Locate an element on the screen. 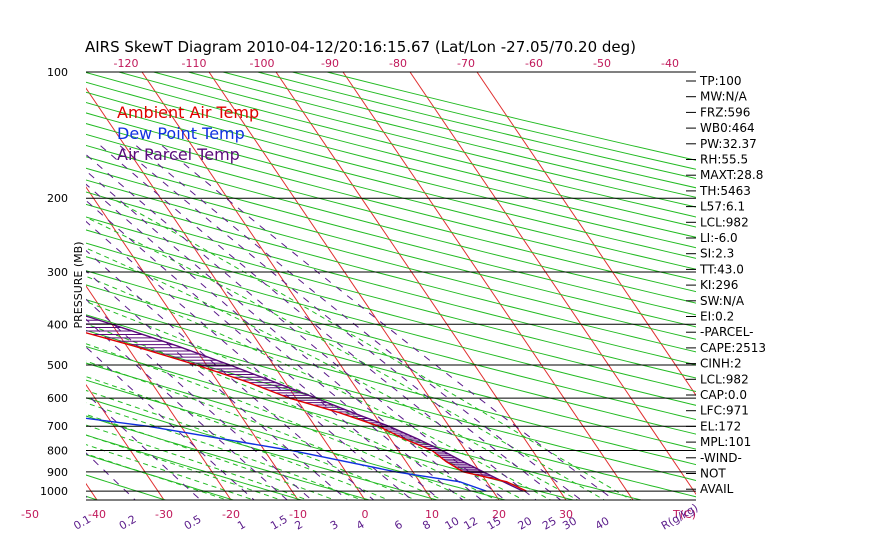  pressure-tick-label: 1000 is located at coordinates (54, 491).